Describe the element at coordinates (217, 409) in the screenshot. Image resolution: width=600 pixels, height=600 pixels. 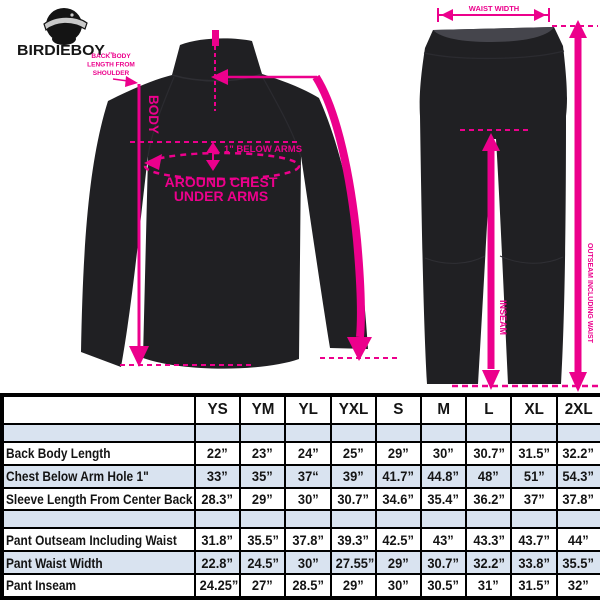
I see `size-column-header: YS` at that location.